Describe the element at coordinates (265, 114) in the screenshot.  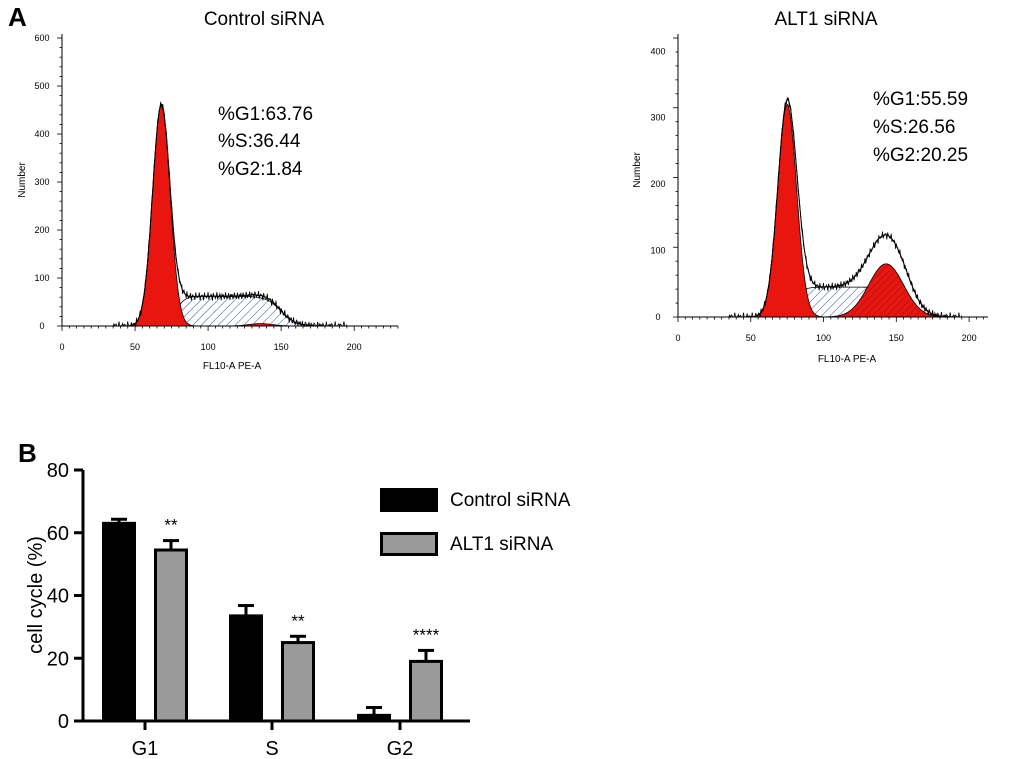
I see `g1-percent: %G1:63.76` at that location.